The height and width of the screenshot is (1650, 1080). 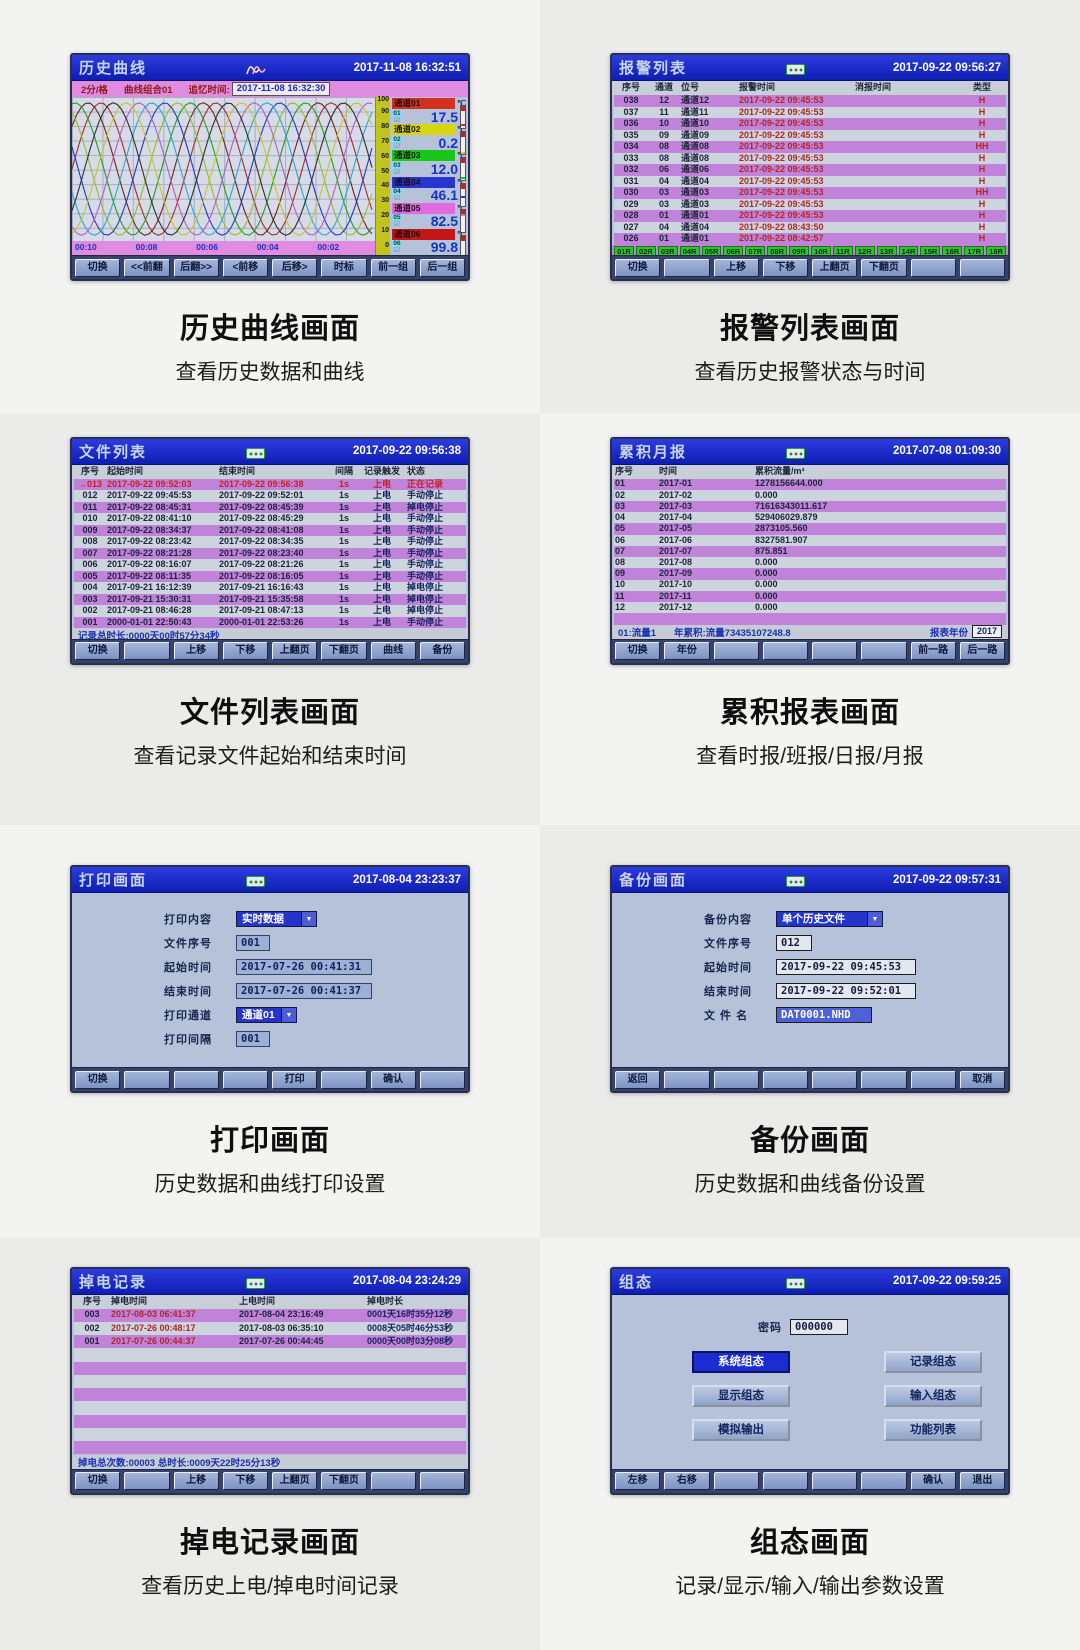 I want to click on report-year-value: 2017, so click(x=986, y=631).